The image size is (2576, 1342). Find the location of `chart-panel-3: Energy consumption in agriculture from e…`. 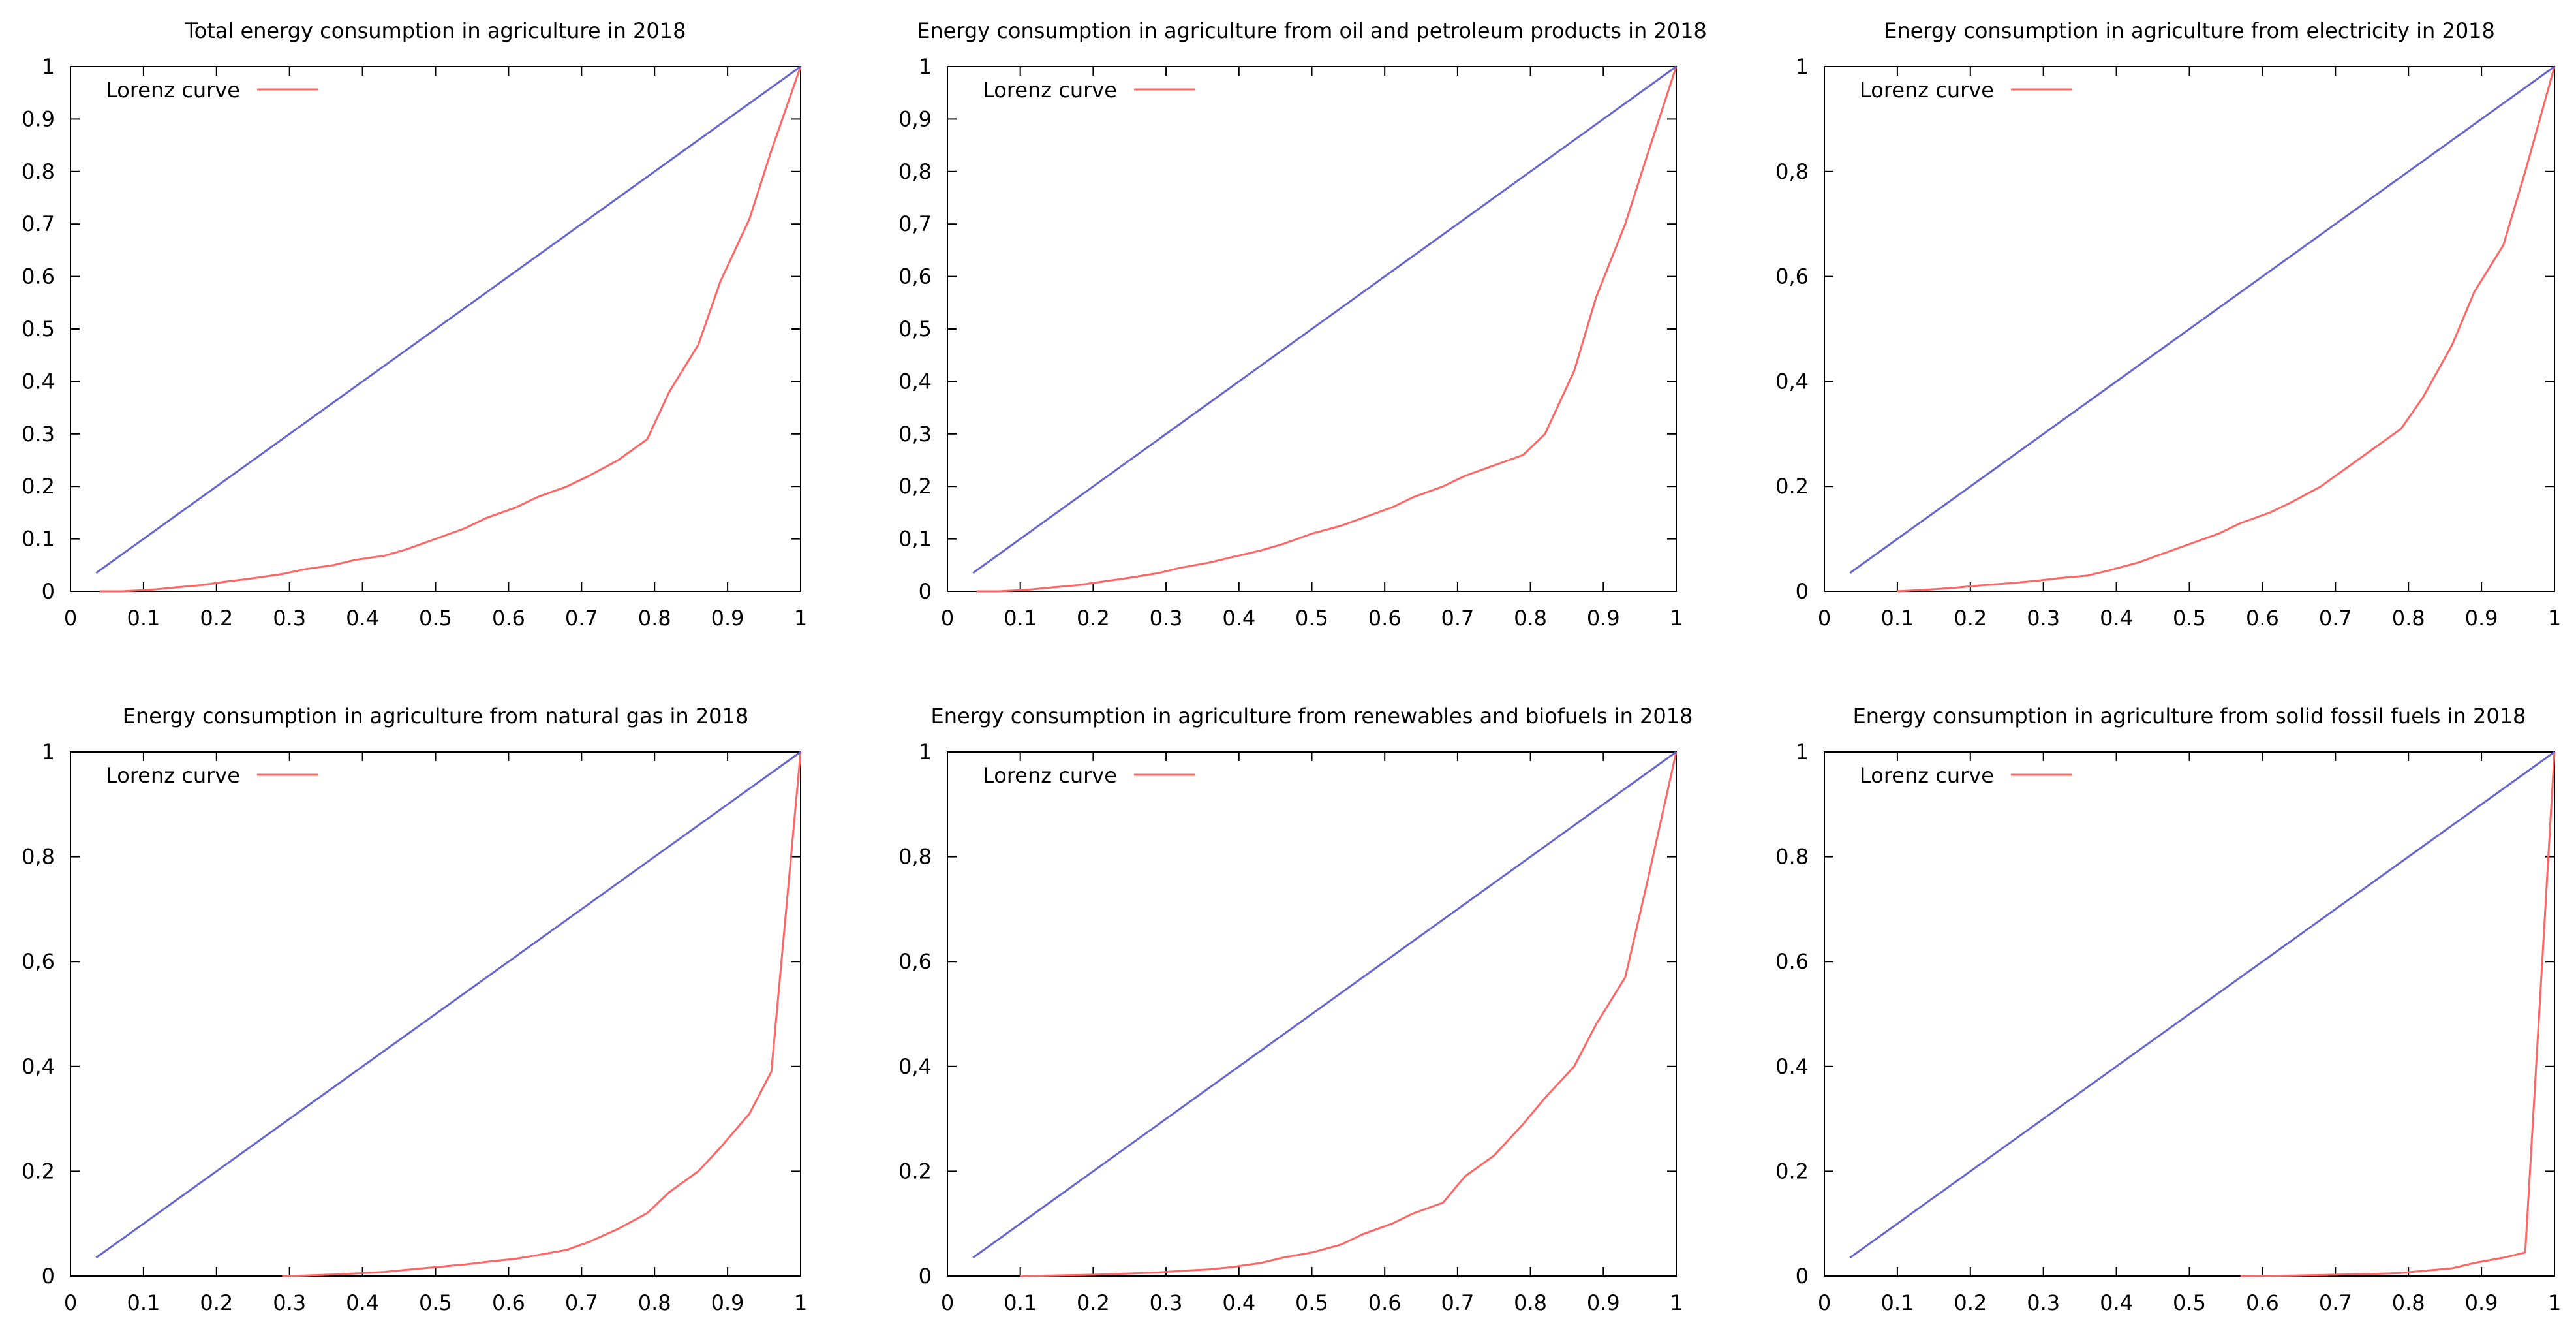

chart-panel-3: Energy consumption in agriculture from e… is located at coordinates (2168, 324).